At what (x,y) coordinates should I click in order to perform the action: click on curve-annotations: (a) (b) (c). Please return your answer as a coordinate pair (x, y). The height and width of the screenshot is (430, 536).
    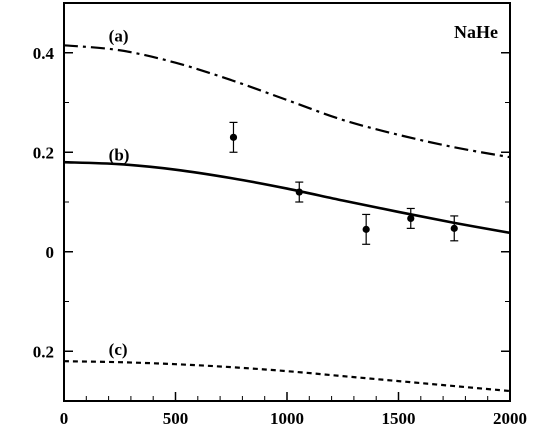
    Looking at the image, I should click on (119, 192).